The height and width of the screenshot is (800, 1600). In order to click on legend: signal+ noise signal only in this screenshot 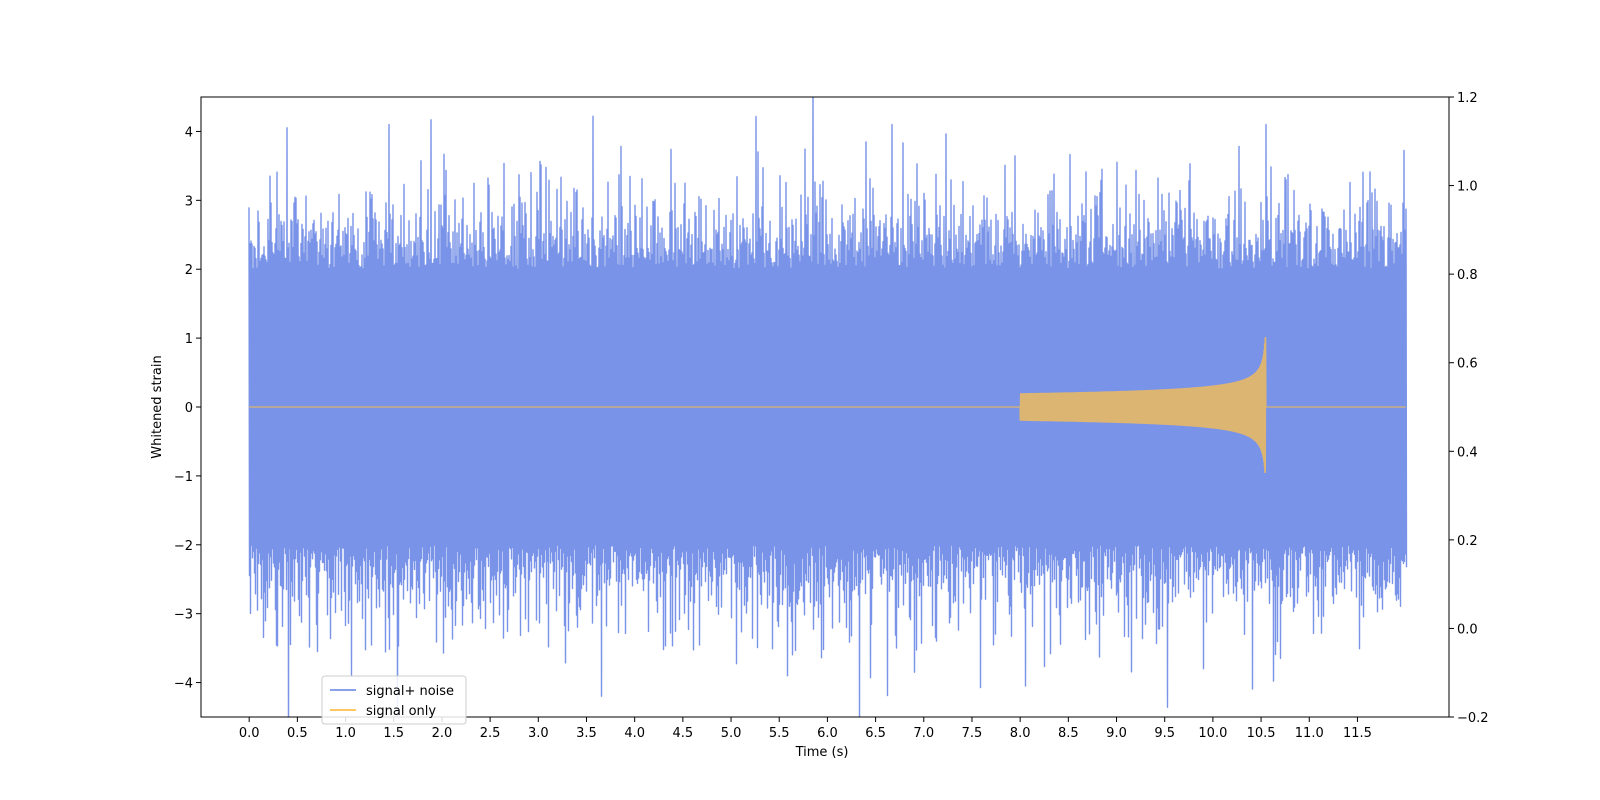, I will do `click(394, 700)`.